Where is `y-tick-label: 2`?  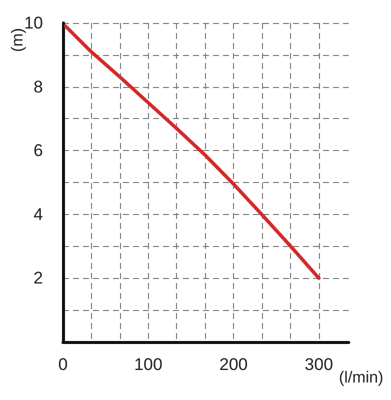
y-tick-label: 2 is located at coordinates (38, 278).